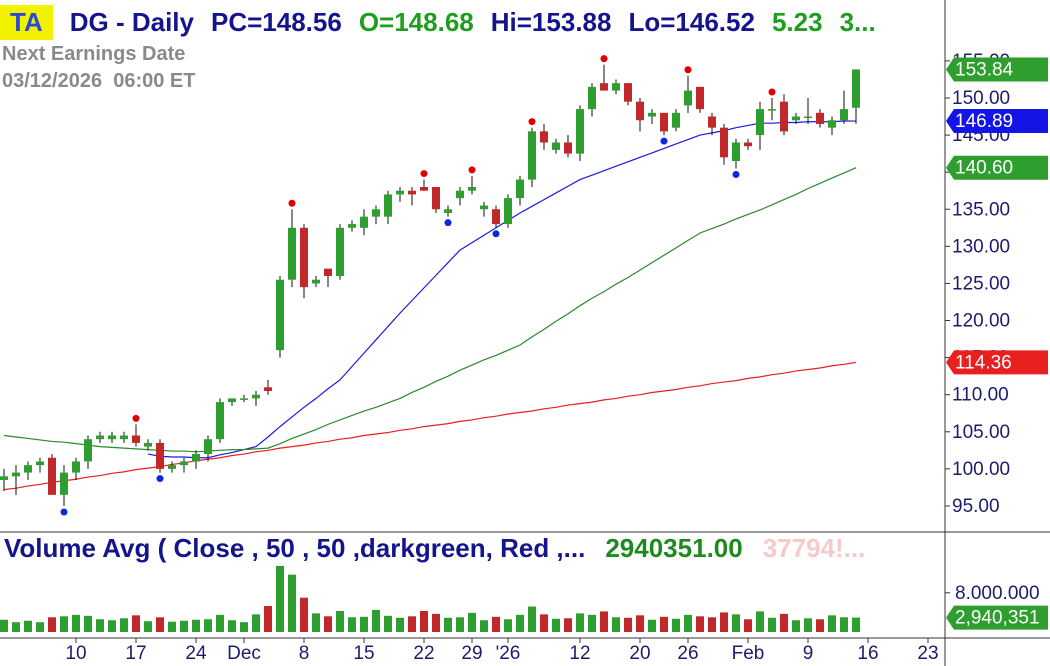  I want to click on y-tick-label: 100.00, so click(981, 469).